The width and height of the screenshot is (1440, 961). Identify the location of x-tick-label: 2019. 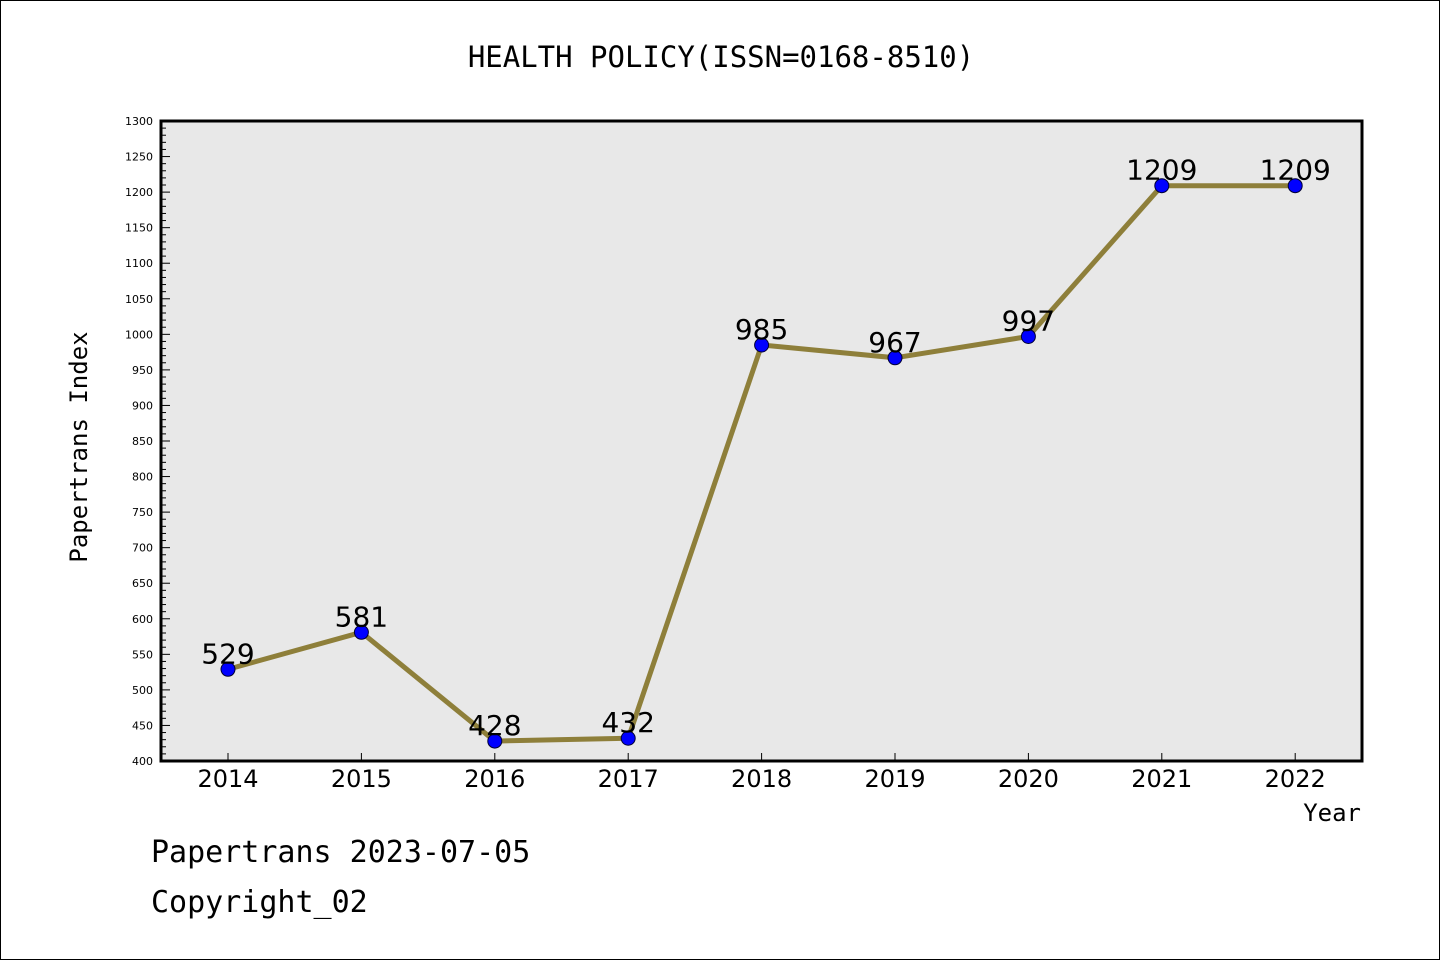
(894, 779).